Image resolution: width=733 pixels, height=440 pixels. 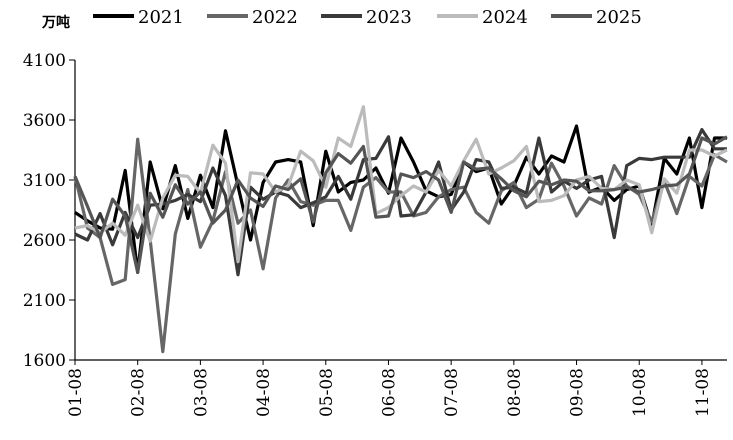 What do you see at coordinates (640, 392) in the screenshot?
I see `x-tick-label: 10-08` at bounding box center [640, 392].